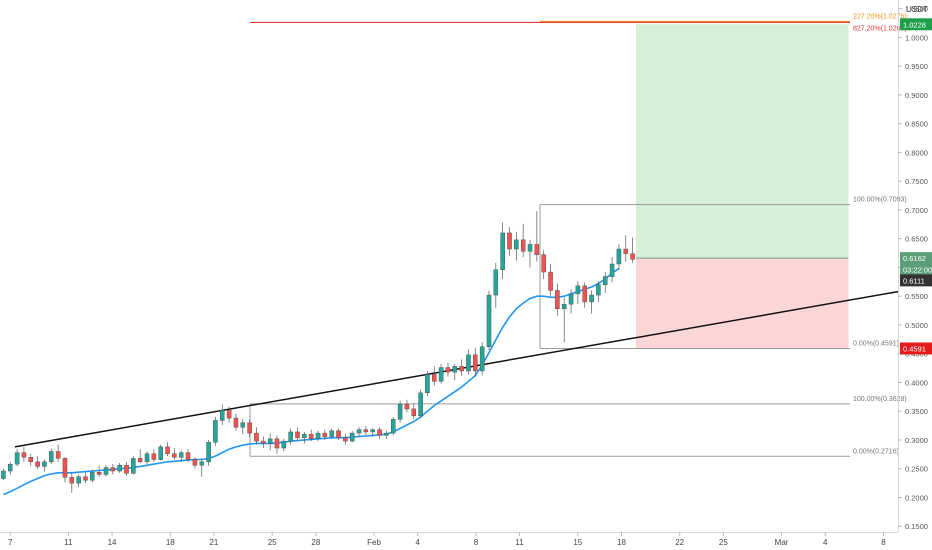 The width and height of the screenshot is (932, 550). I want to click on y-tick-label: 0.6500, so click(916, 239).